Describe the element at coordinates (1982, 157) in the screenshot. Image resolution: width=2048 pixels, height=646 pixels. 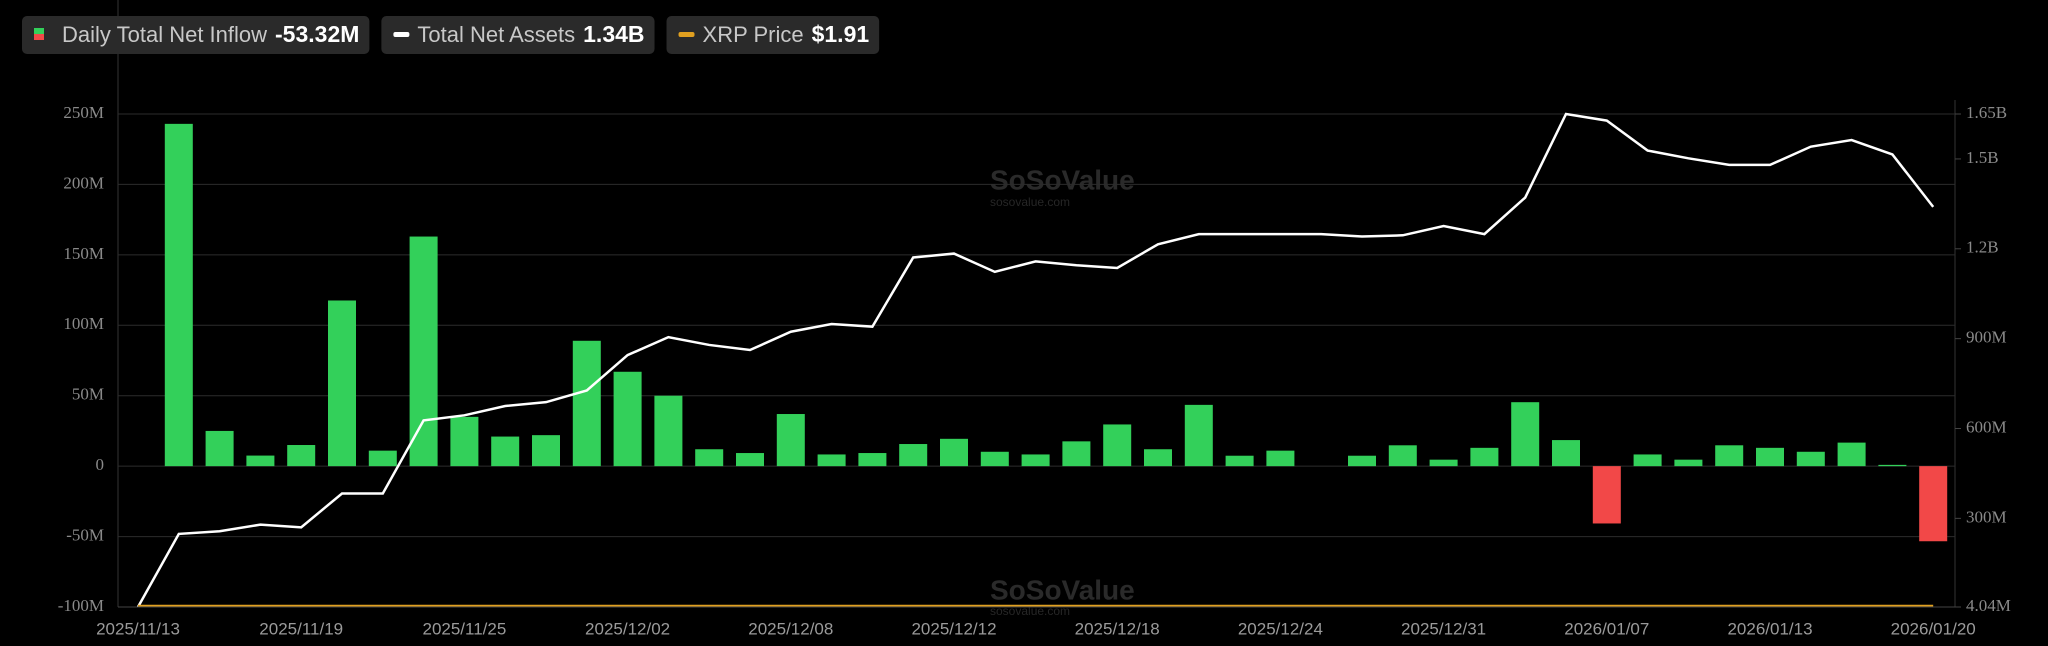
I see `y2-tick-label: 1.5B` at that location.